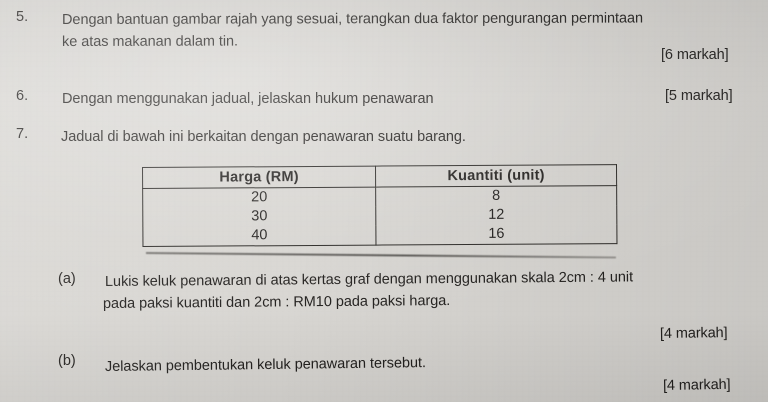  I want to click on table-cell-quantity: 8, so click(496, 196).